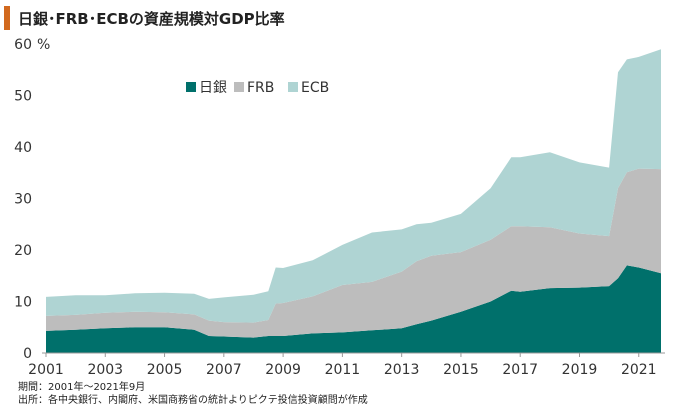 The width and height of the screenshot is (680, 413). I want to click on legend-label-ecb: ECB, so click(315, 88).